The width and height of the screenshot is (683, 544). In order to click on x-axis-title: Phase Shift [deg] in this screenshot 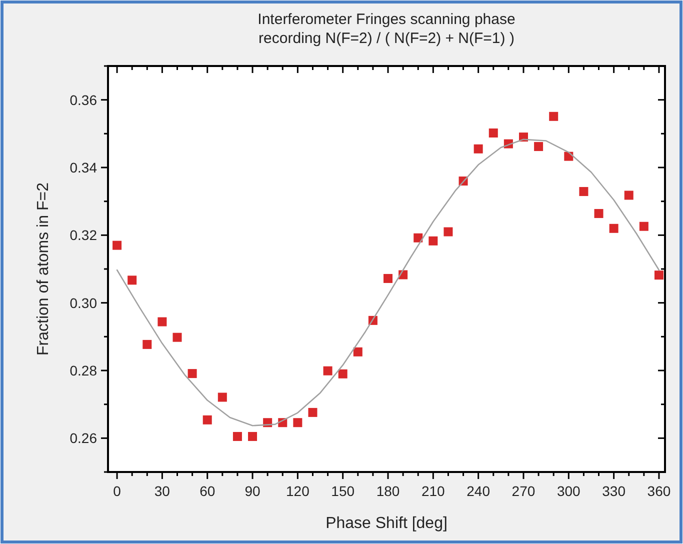, I will do `click(387, 523)`.